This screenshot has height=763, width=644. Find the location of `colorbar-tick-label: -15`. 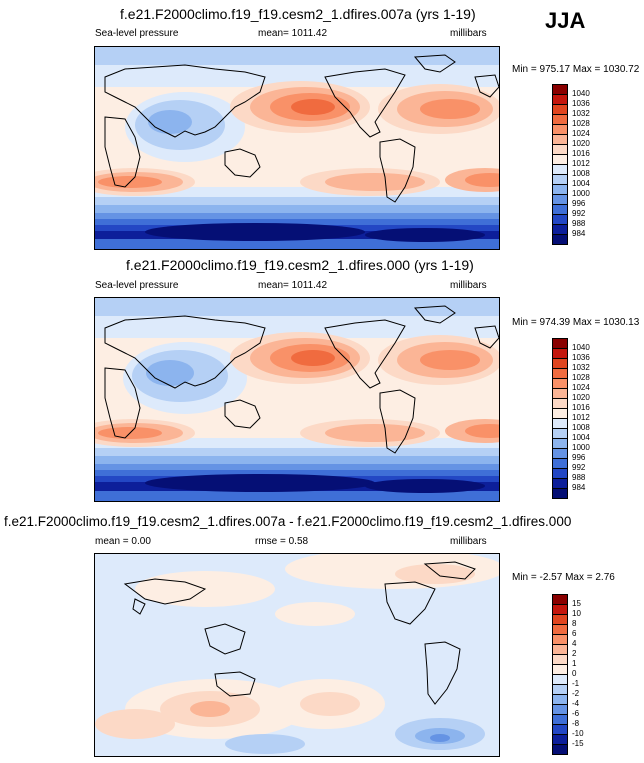

colorbar-tick-label: -15 is located at coordinates (578, 743).